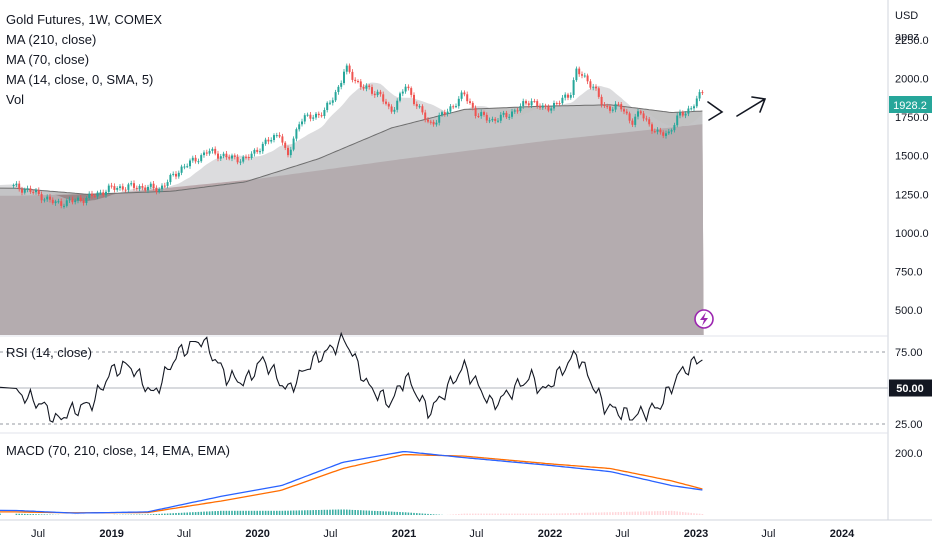 This screenshot has width=932, height=550. Describe the element at coordinates (15, 99) in the screenshot. I see `legend-vol: Vol` at that location.